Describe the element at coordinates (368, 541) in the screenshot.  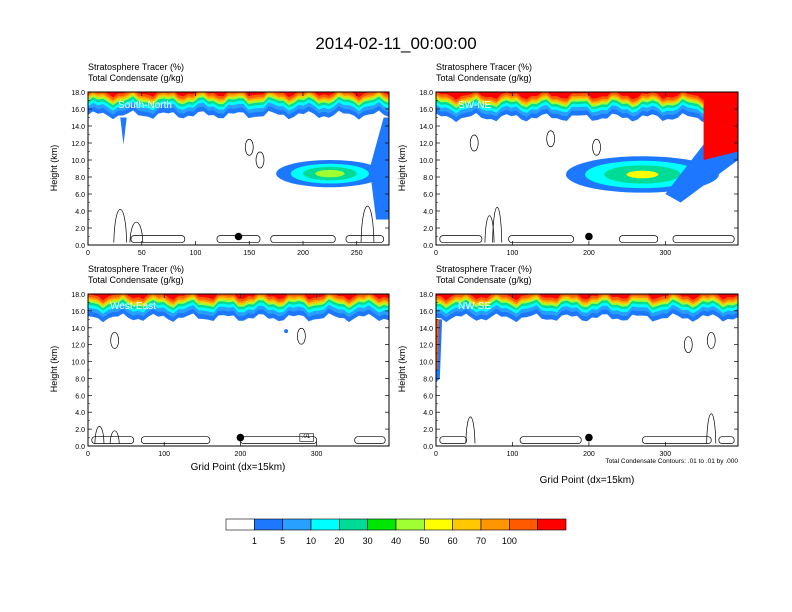
I see `colorbar-label: 30` at that location.